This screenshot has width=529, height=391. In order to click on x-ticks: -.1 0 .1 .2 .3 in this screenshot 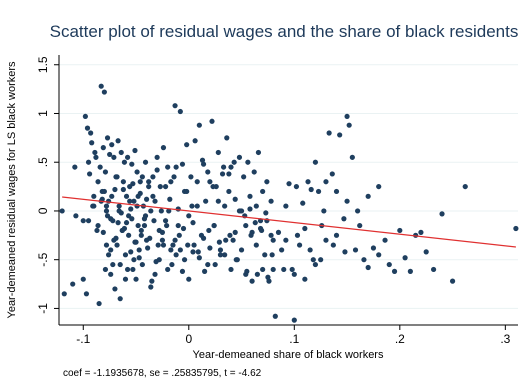, I will do `click(293, 335)`.